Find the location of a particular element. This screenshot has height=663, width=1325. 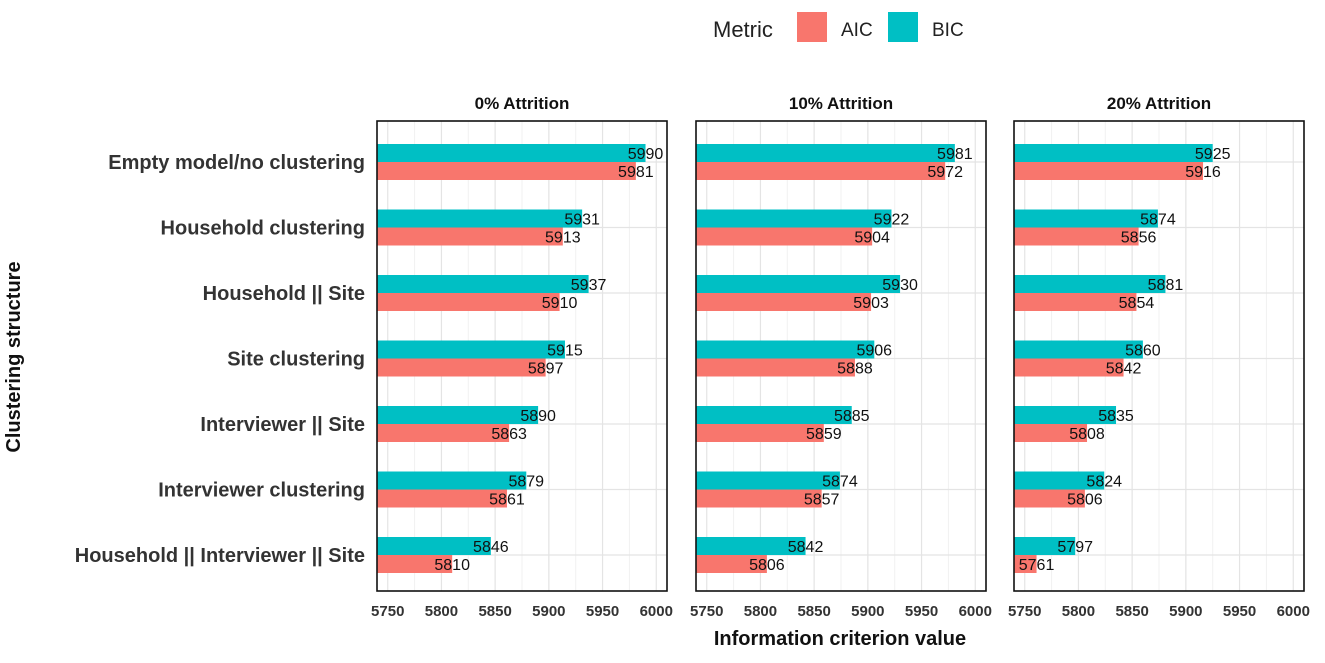

bar-label-bic-empty-model-no-clustering: 5981 is located at coordinates (955, 154).